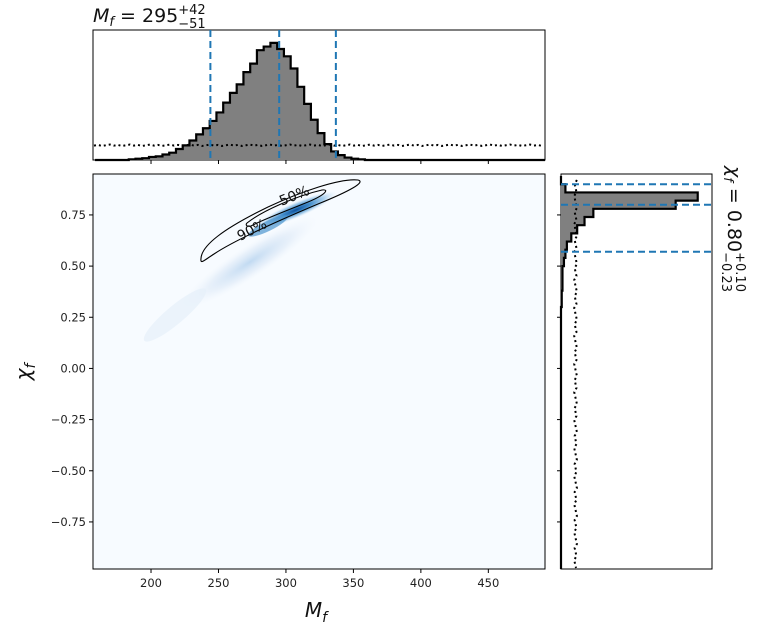  I want to click on y-tick-label-1: 0.50, so click(73, 266).